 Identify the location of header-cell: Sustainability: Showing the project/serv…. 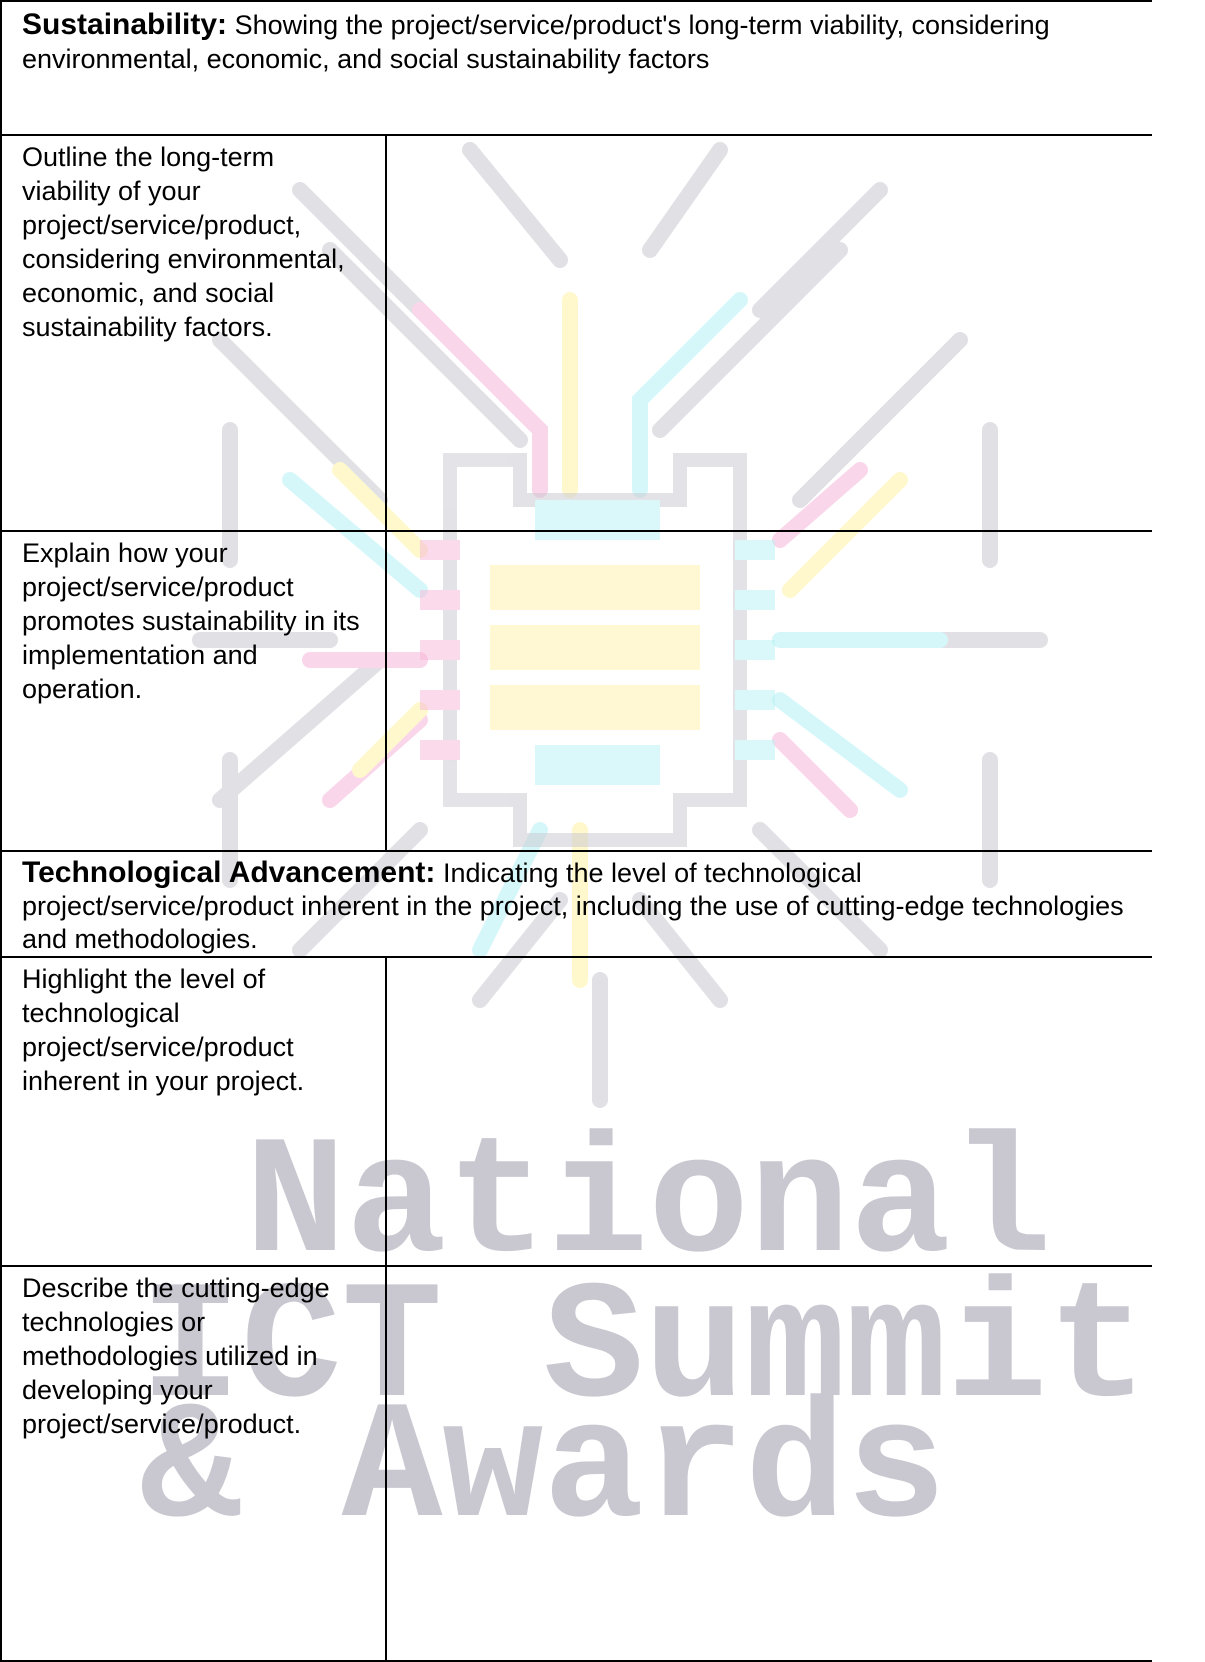
(576, 68).